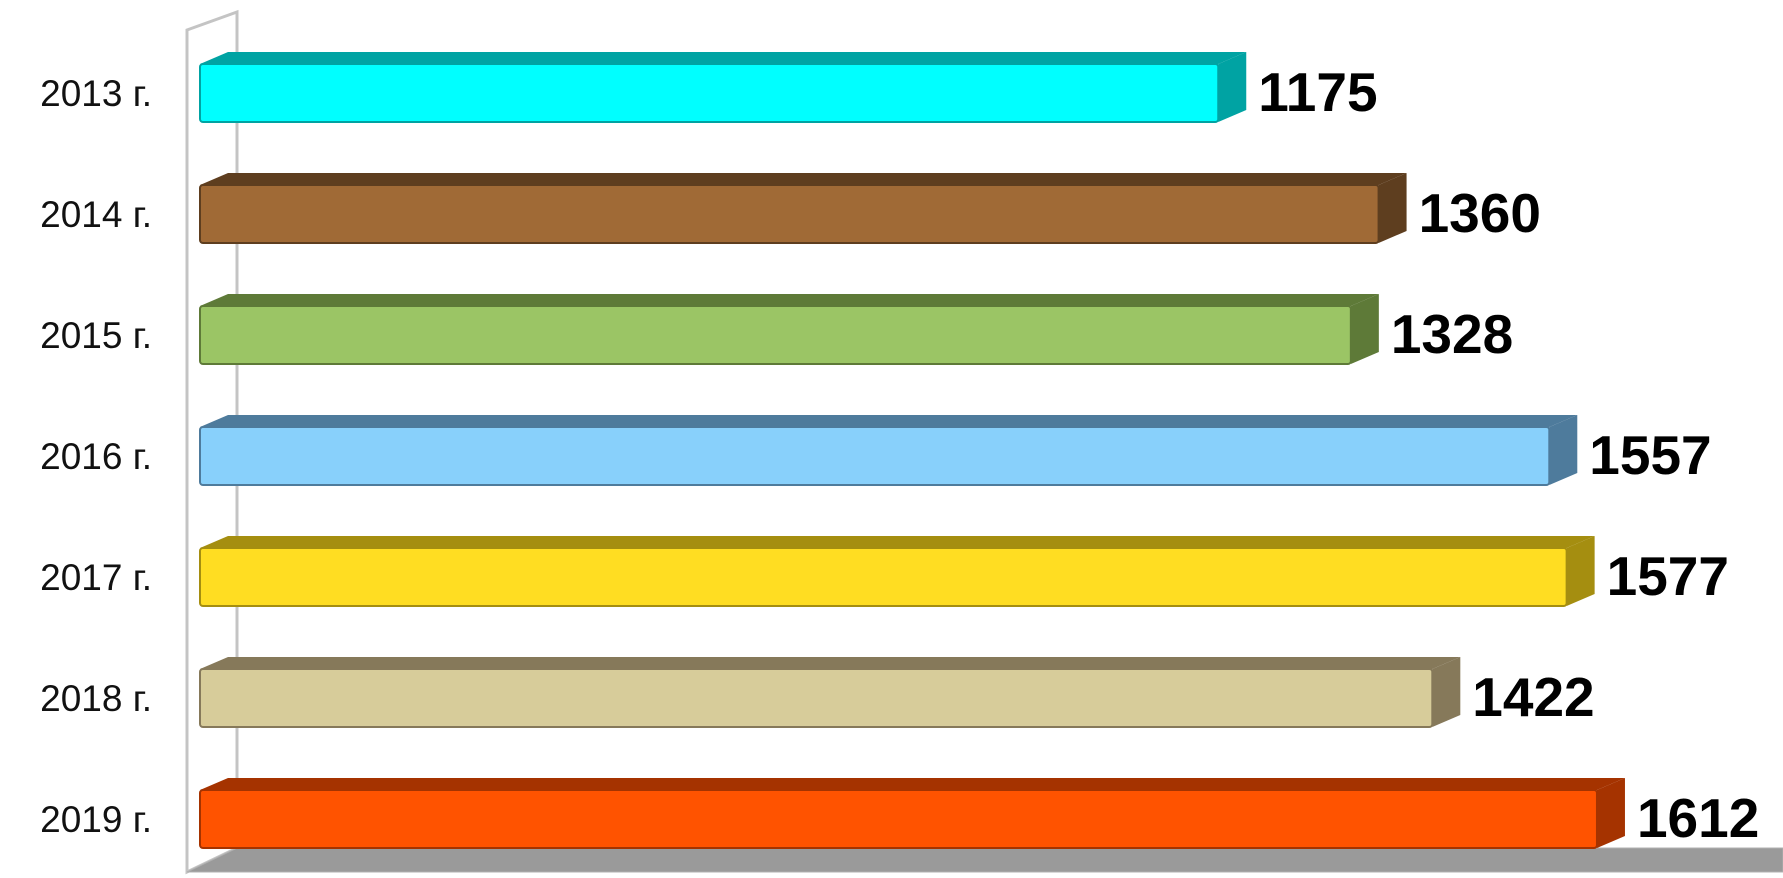  I want to click on value-label-1: 1360, so click(1480, 213).